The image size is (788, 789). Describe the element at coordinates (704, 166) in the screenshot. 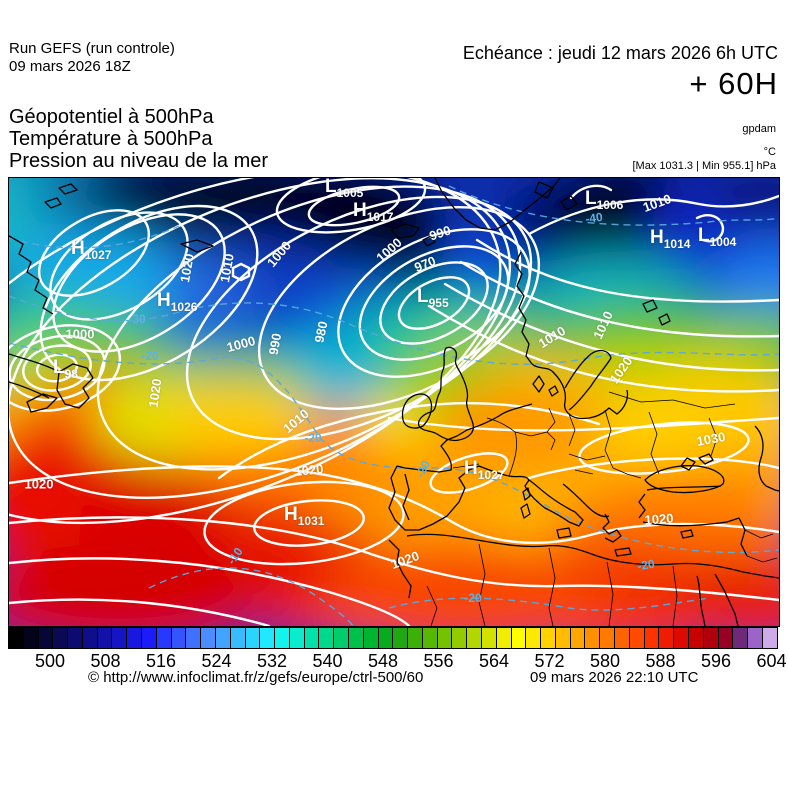

I see `pressure-max-min: [Max 1031.3 | Min 955.1] hPa` at that location.